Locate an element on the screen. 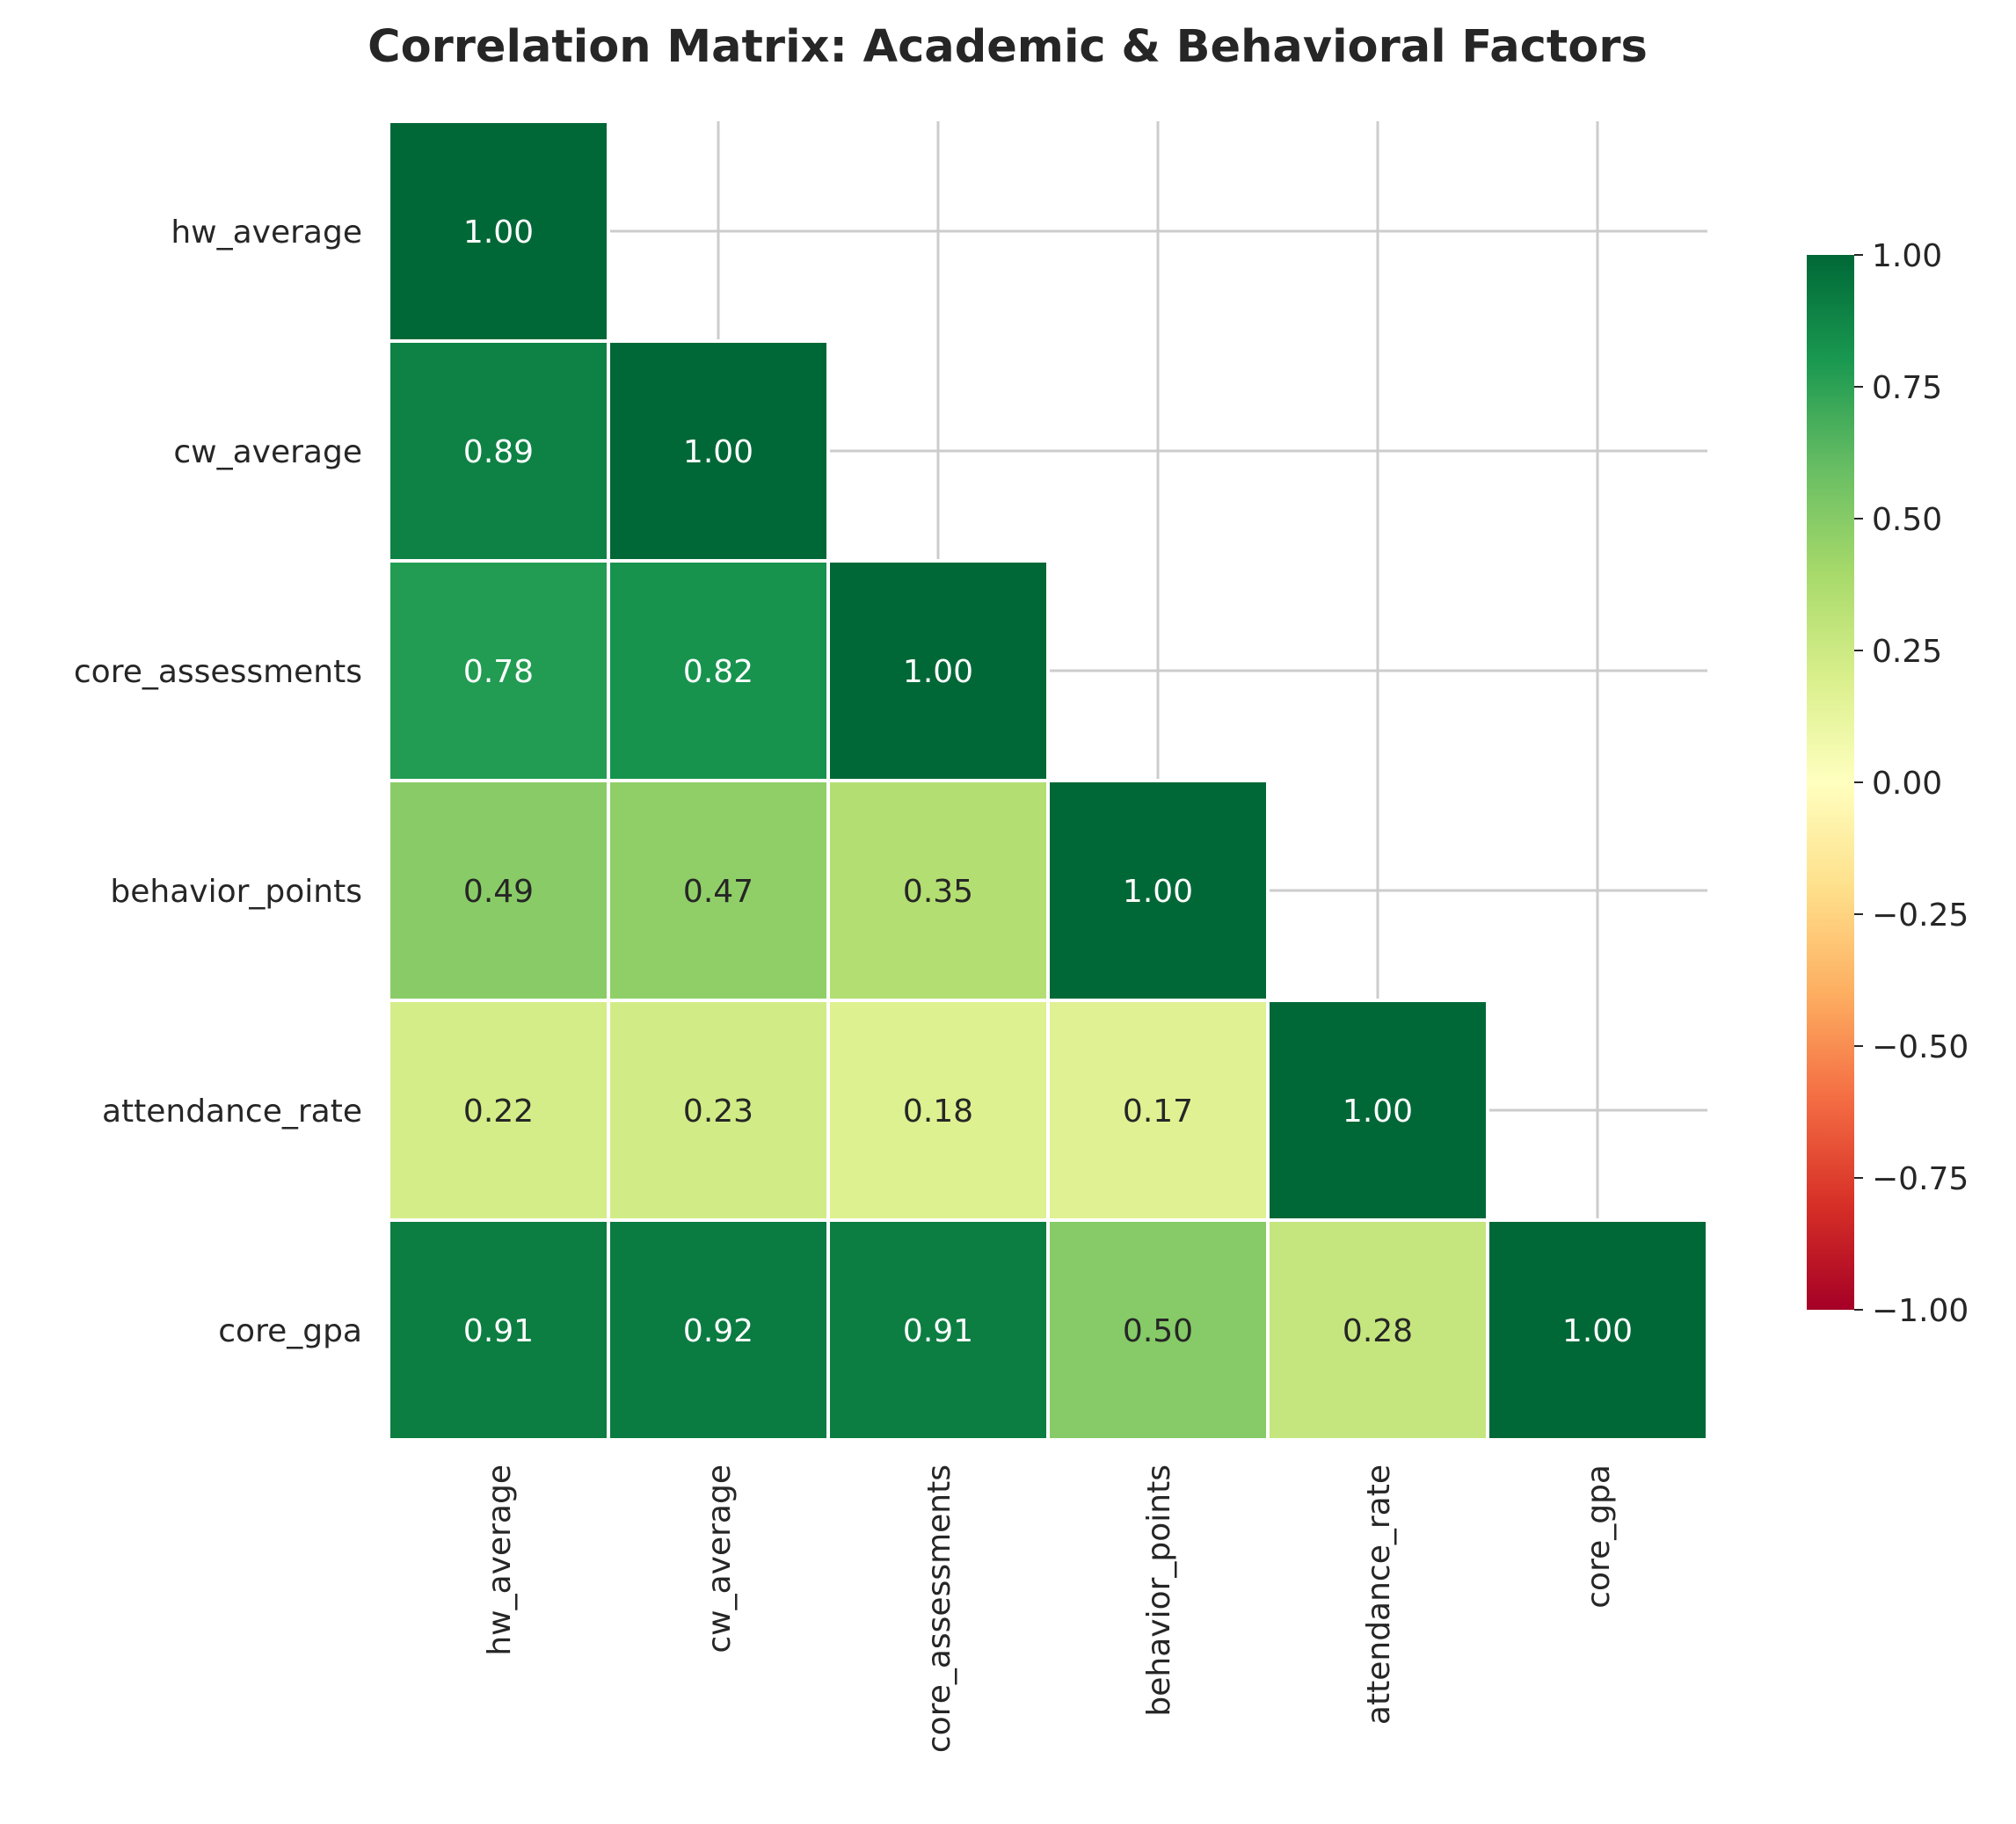 The height and width of the screenshot is (1824, 2016). cell-value-label: 0.92 is located at coordinates (718, 1331).